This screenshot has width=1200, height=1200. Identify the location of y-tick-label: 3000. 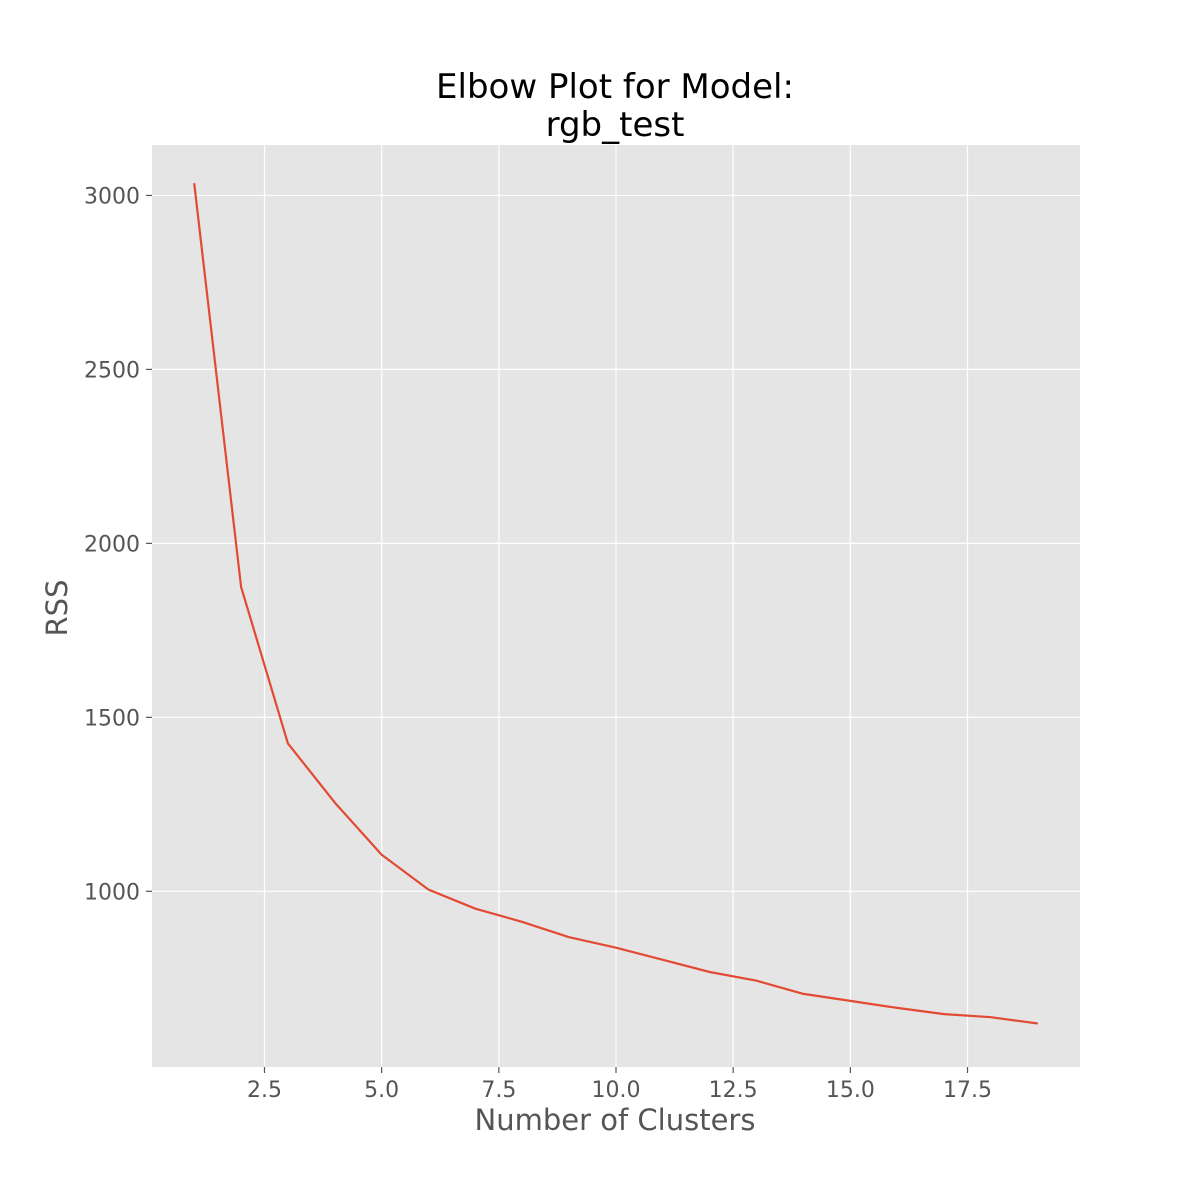
(112, 196).